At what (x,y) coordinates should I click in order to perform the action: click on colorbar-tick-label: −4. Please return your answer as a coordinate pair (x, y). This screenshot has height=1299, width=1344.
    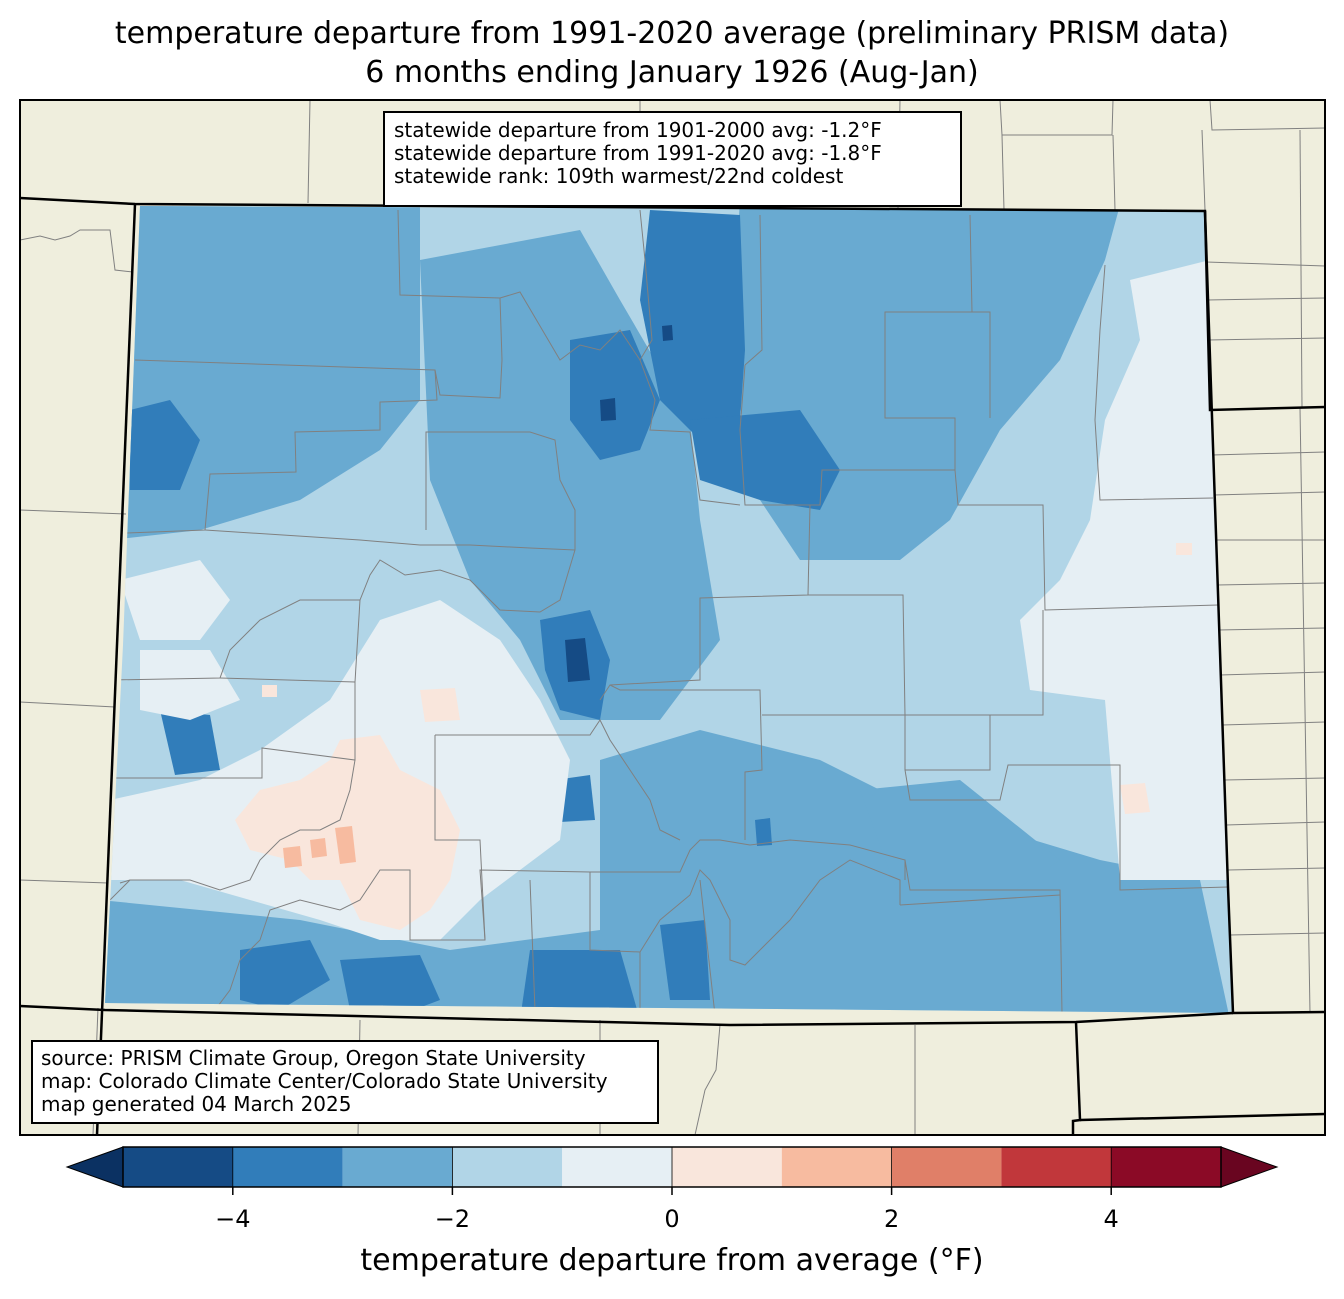
    Looking at the image, I should click on (233, 1219).